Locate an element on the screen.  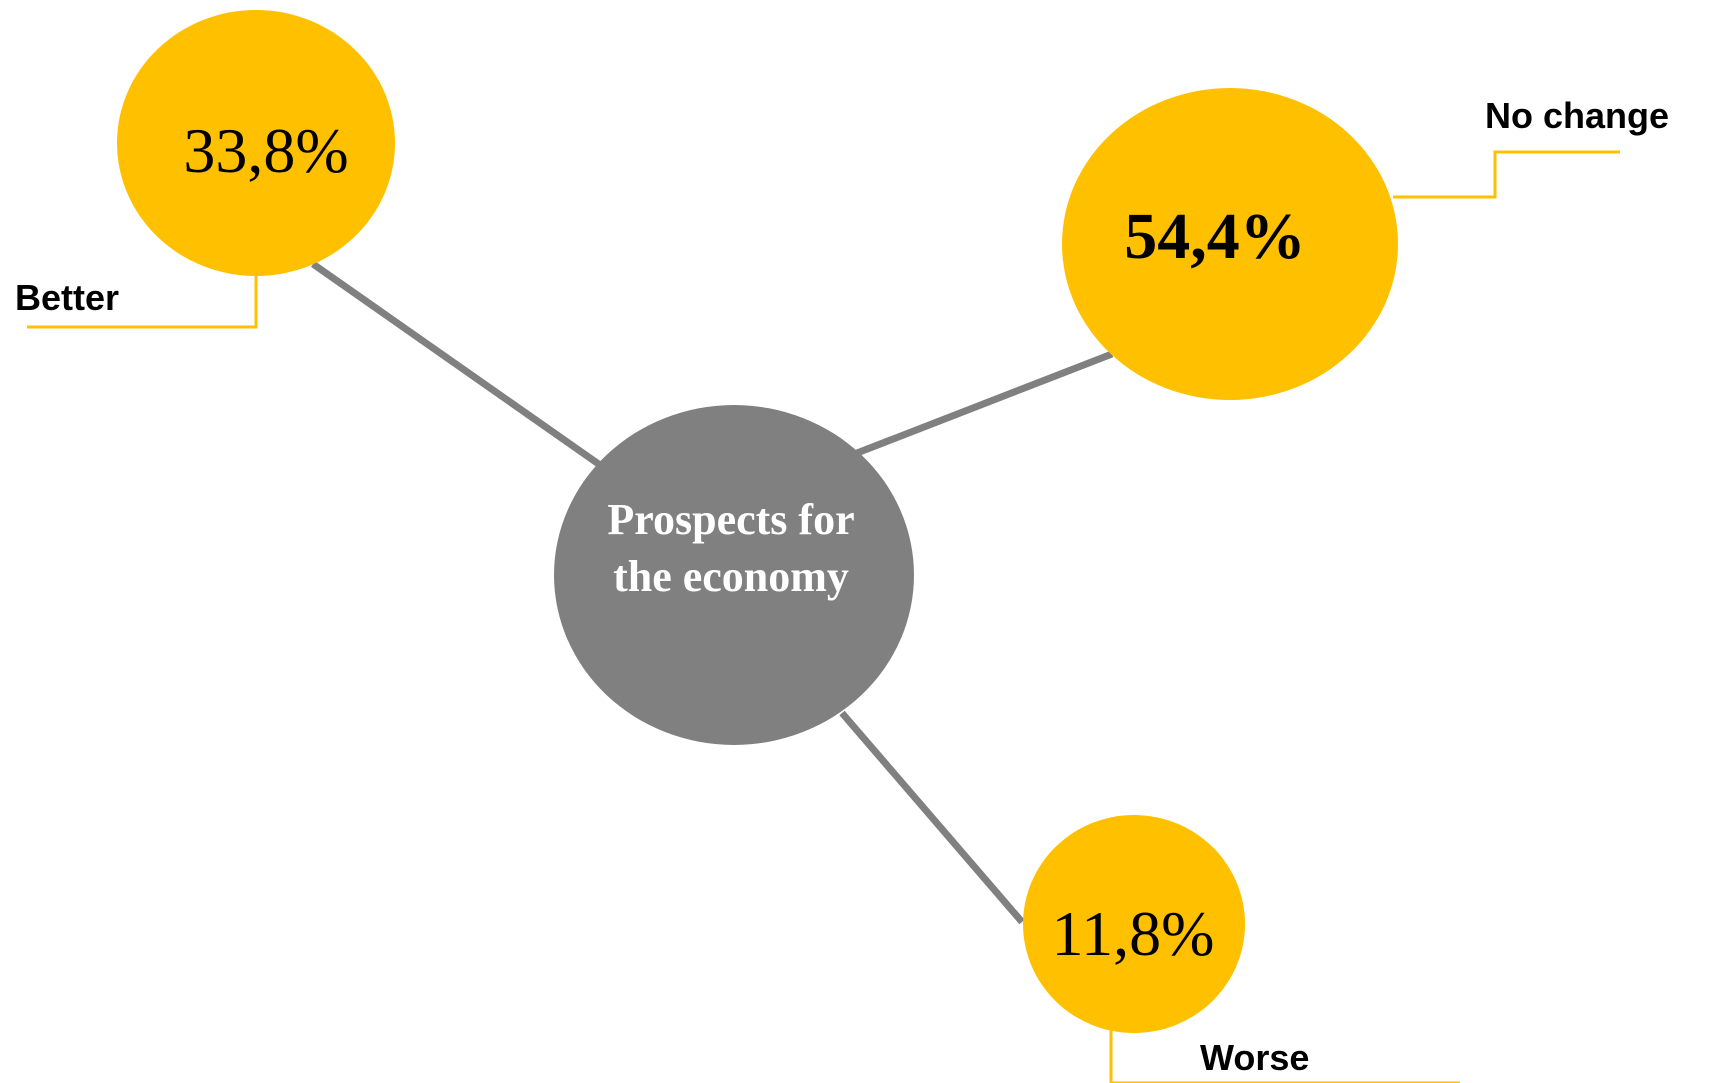
connector-better is located at coordinates (456, 364).